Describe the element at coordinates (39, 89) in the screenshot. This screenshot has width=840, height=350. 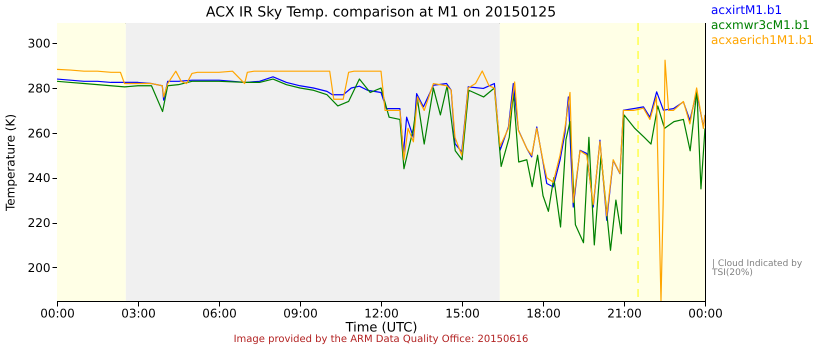
I see `y-tick-label: 280` at that location.